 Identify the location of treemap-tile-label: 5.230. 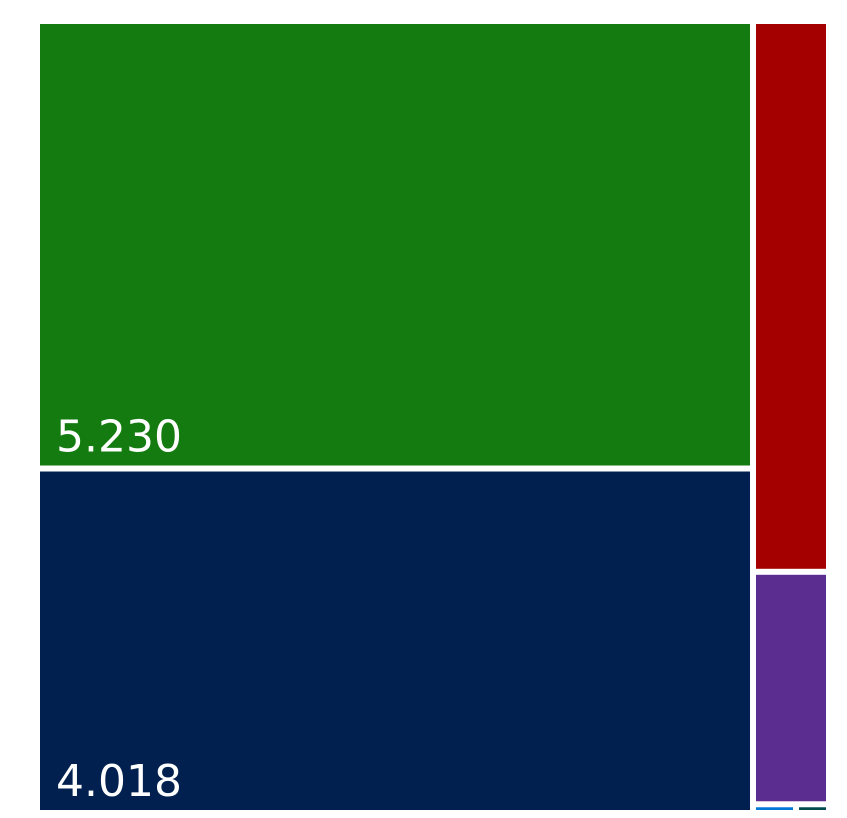
(119, 437).